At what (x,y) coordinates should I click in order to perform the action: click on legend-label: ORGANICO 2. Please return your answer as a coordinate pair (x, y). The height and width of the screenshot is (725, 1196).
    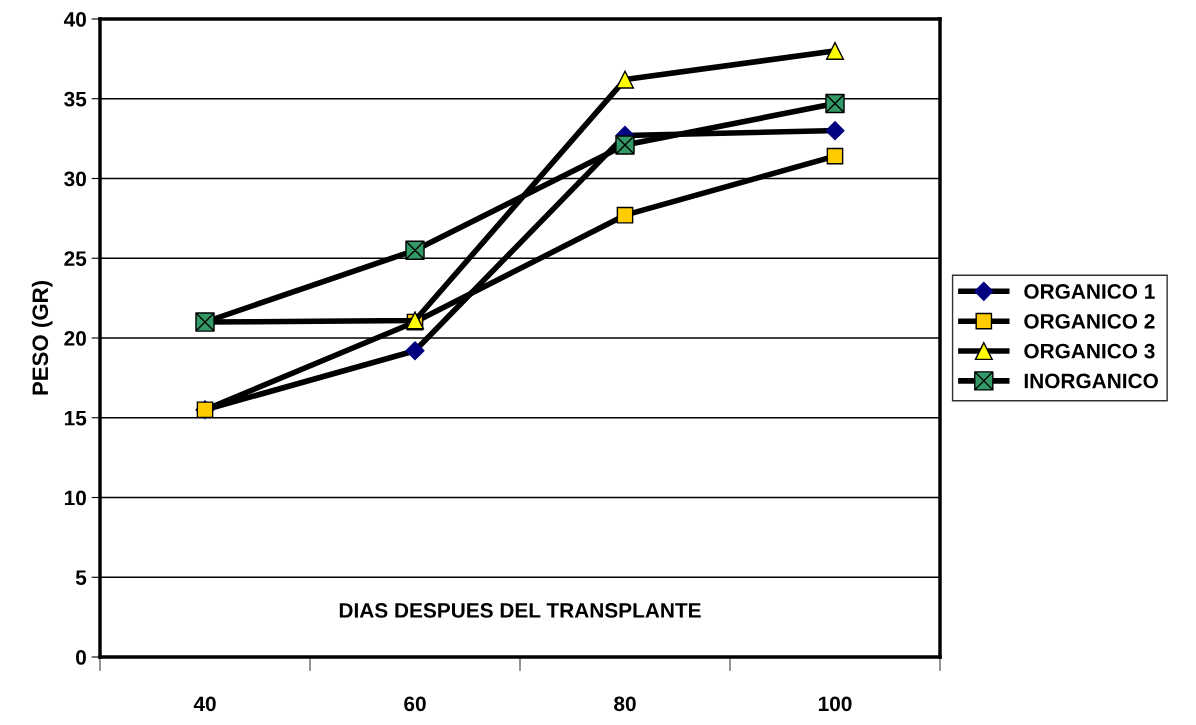
    Looking at the image, I should click on (1089, 321).